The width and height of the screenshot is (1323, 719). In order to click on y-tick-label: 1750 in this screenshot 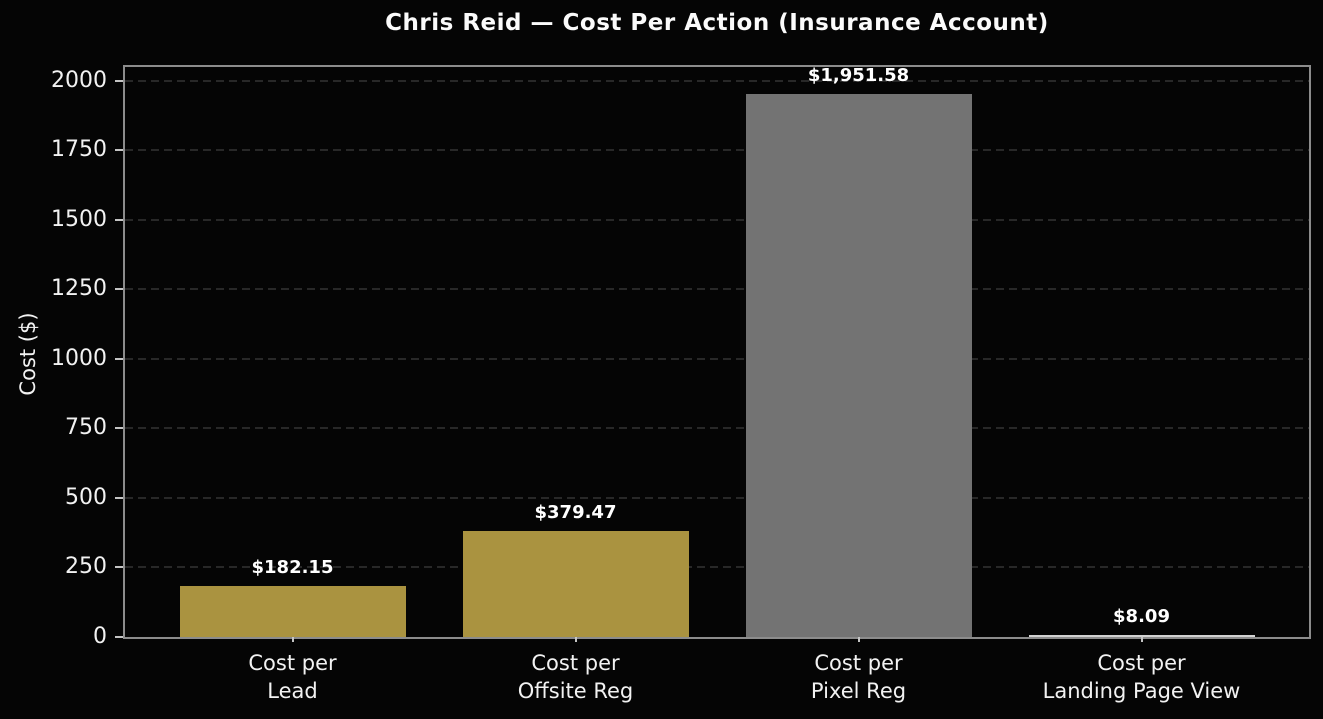, I will do `click(79, 150)`.